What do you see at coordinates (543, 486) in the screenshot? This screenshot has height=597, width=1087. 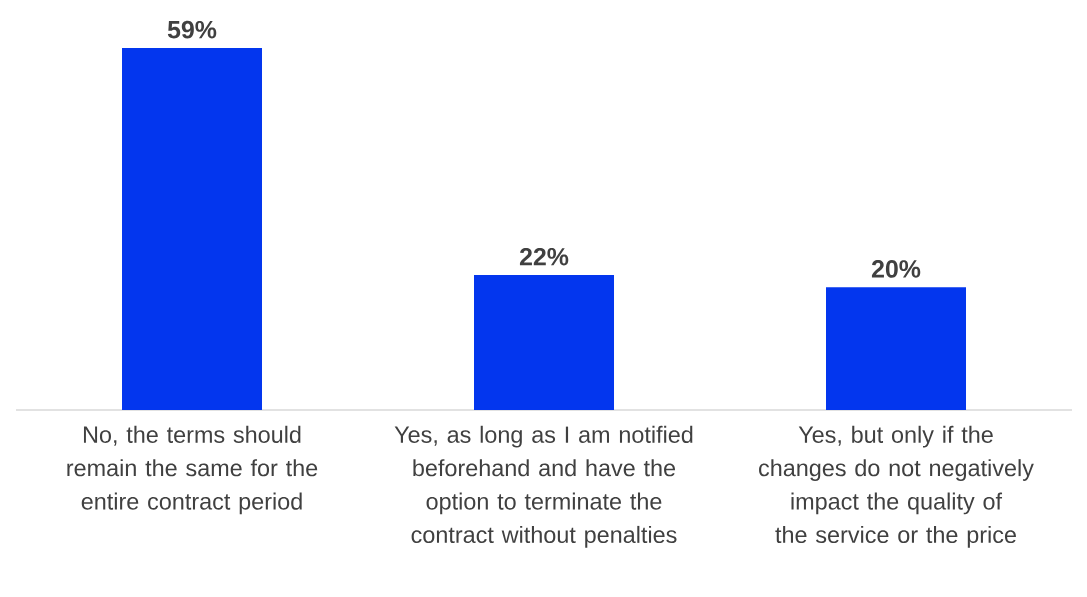 I see `x-tick-label: Yes, as long as I am notified beforehand and have the option to terminate the contract without penalties` at bounding box center [543, 486].